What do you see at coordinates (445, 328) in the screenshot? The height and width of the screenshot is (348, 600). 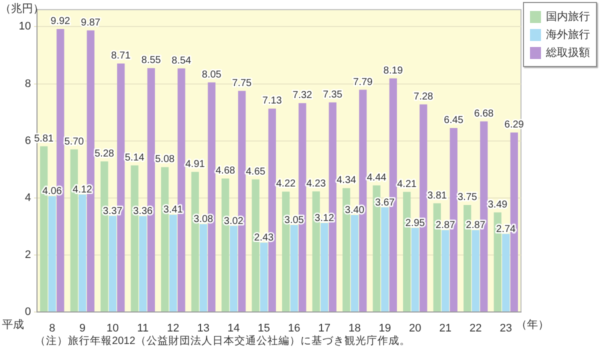 I see `x-tick-label: 21` at bounding box center [445, 328].